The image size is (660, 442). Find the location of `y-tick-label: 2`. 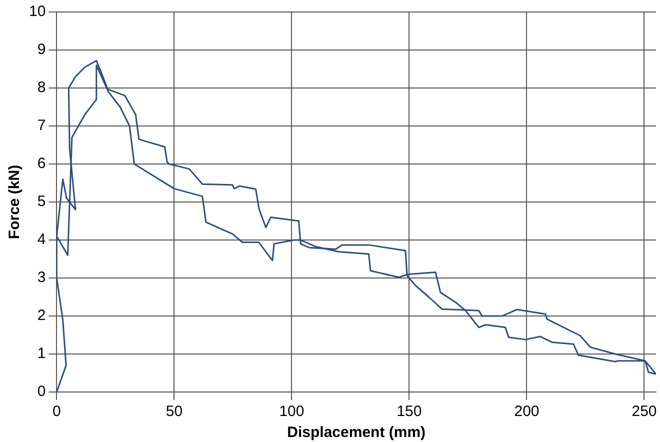

y-tick-label: 2 is located at coordinates (41, 315).